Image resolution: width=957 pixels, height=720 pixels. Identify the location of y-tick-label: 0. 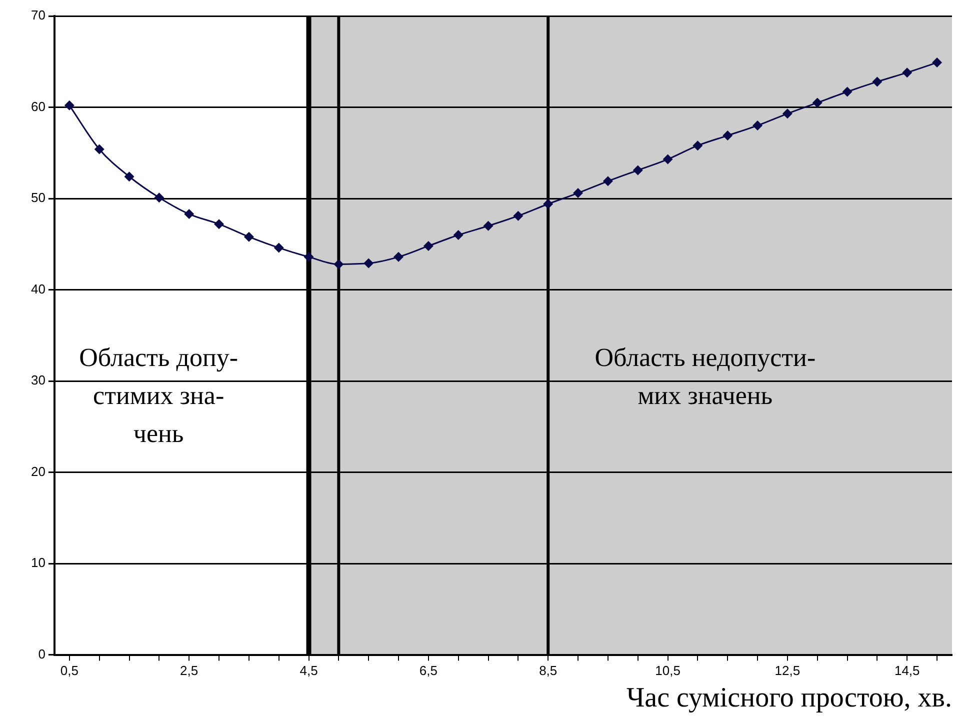
(42, 654).